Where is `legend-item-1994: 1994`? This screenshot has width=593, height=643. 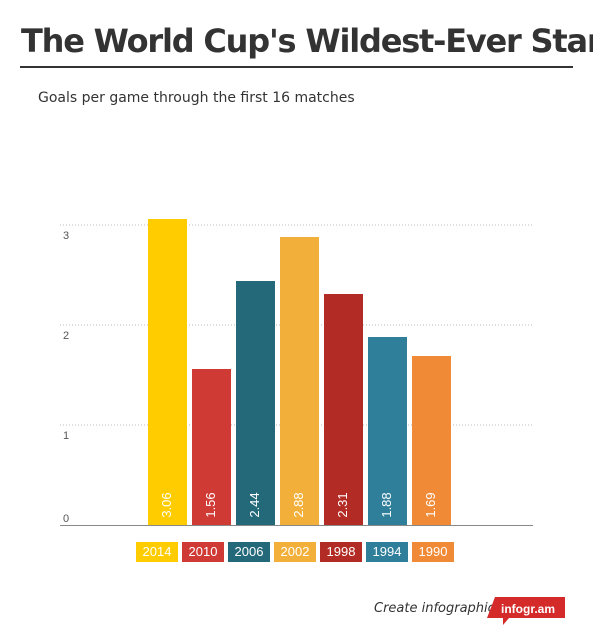
legend-item-1994: 1994 is located at coordinates (387, 552).